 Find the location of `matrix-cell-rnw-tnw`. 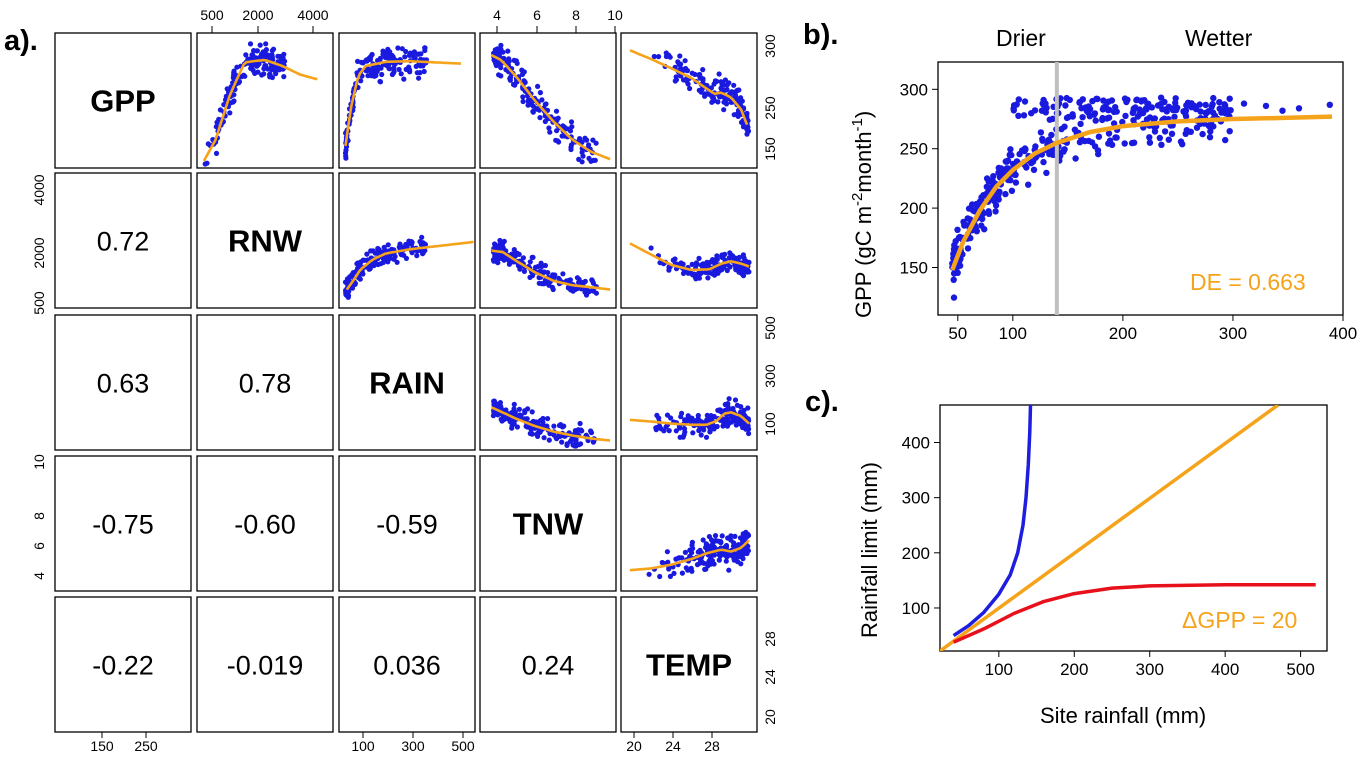

matrix-cell-rnw-tnw is located at coordinates (548, 240).